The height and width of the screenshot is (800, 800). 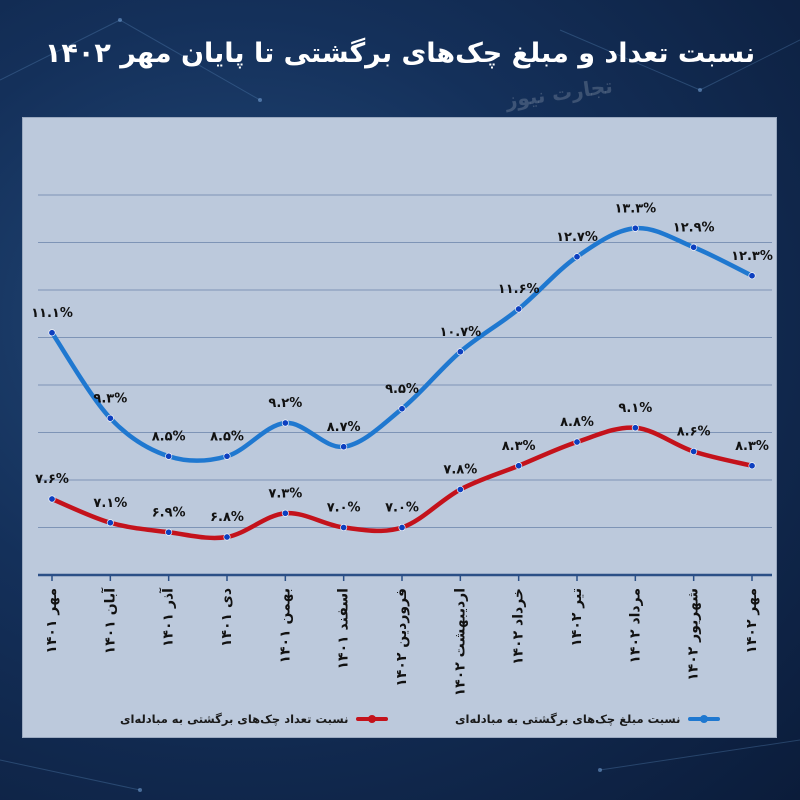 I want to click on data-label: ۸.۸%, so click(x=577, y=422).